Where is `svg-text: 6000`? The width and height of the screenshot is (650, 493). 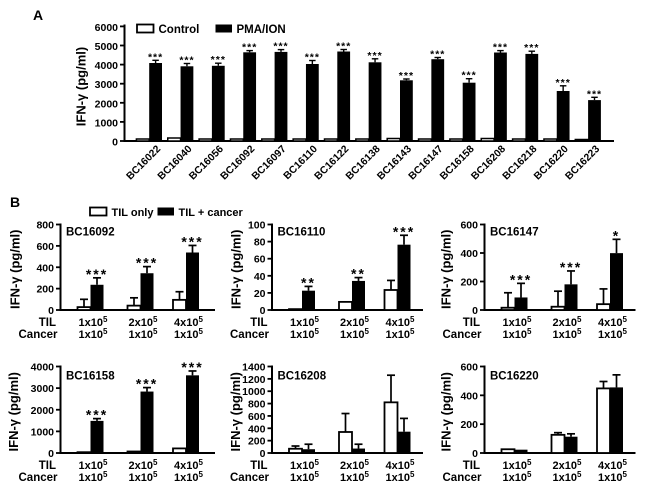
svg-text: 6000 is located at coordinates (107, 28).